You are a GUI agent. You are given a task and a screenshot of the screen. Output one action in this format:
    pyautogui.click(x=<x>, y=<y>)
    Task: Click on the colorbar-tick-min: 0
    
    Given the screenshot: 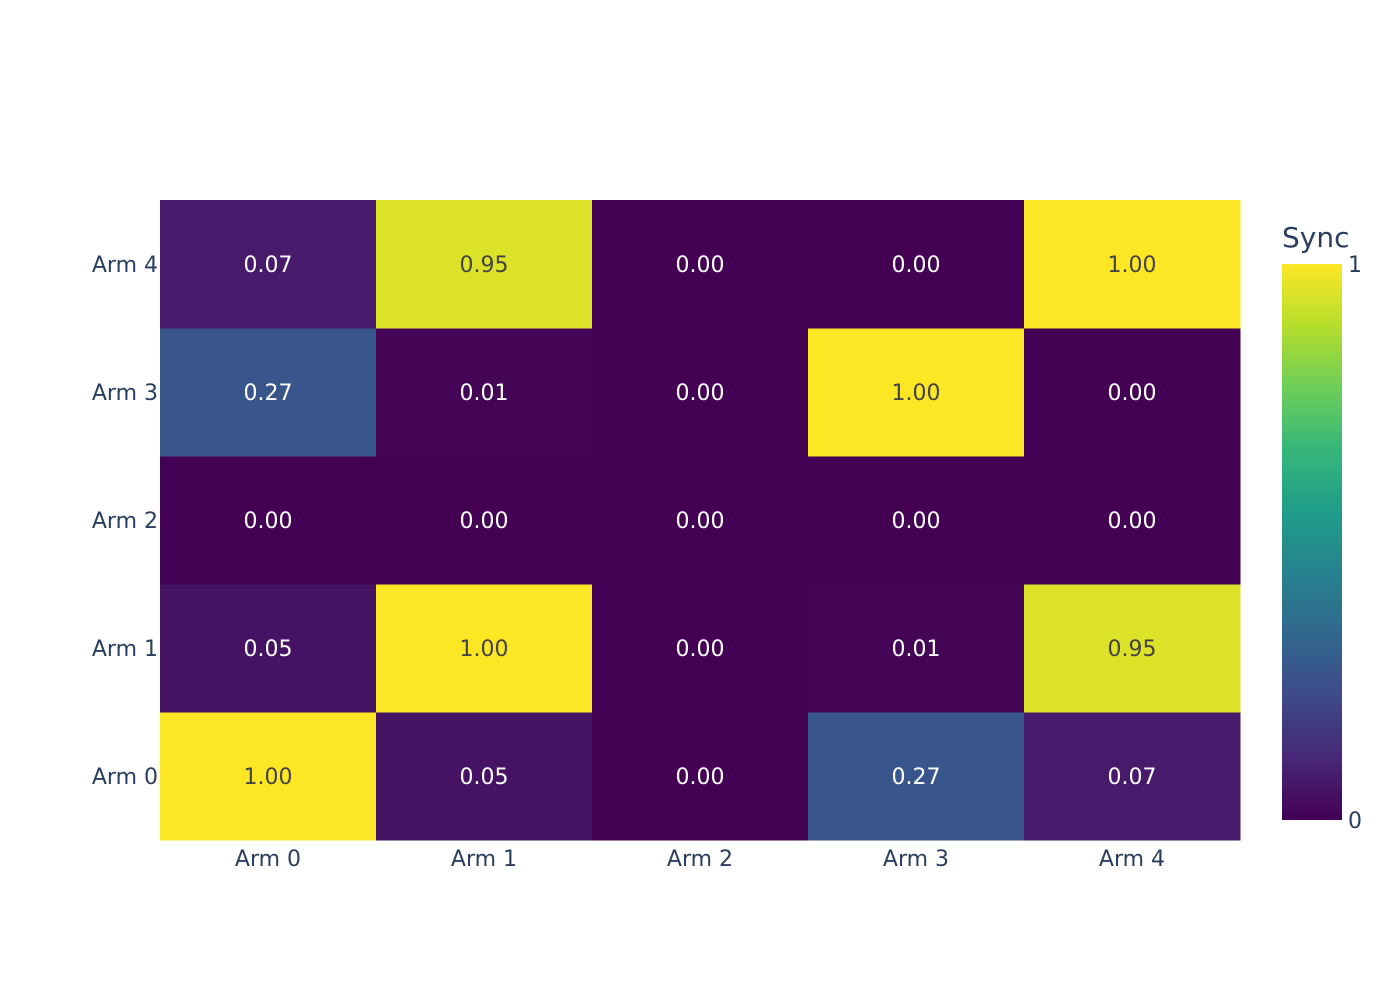 What is the action you would take?
    pyautogui.click(x=1355, y=821)
    